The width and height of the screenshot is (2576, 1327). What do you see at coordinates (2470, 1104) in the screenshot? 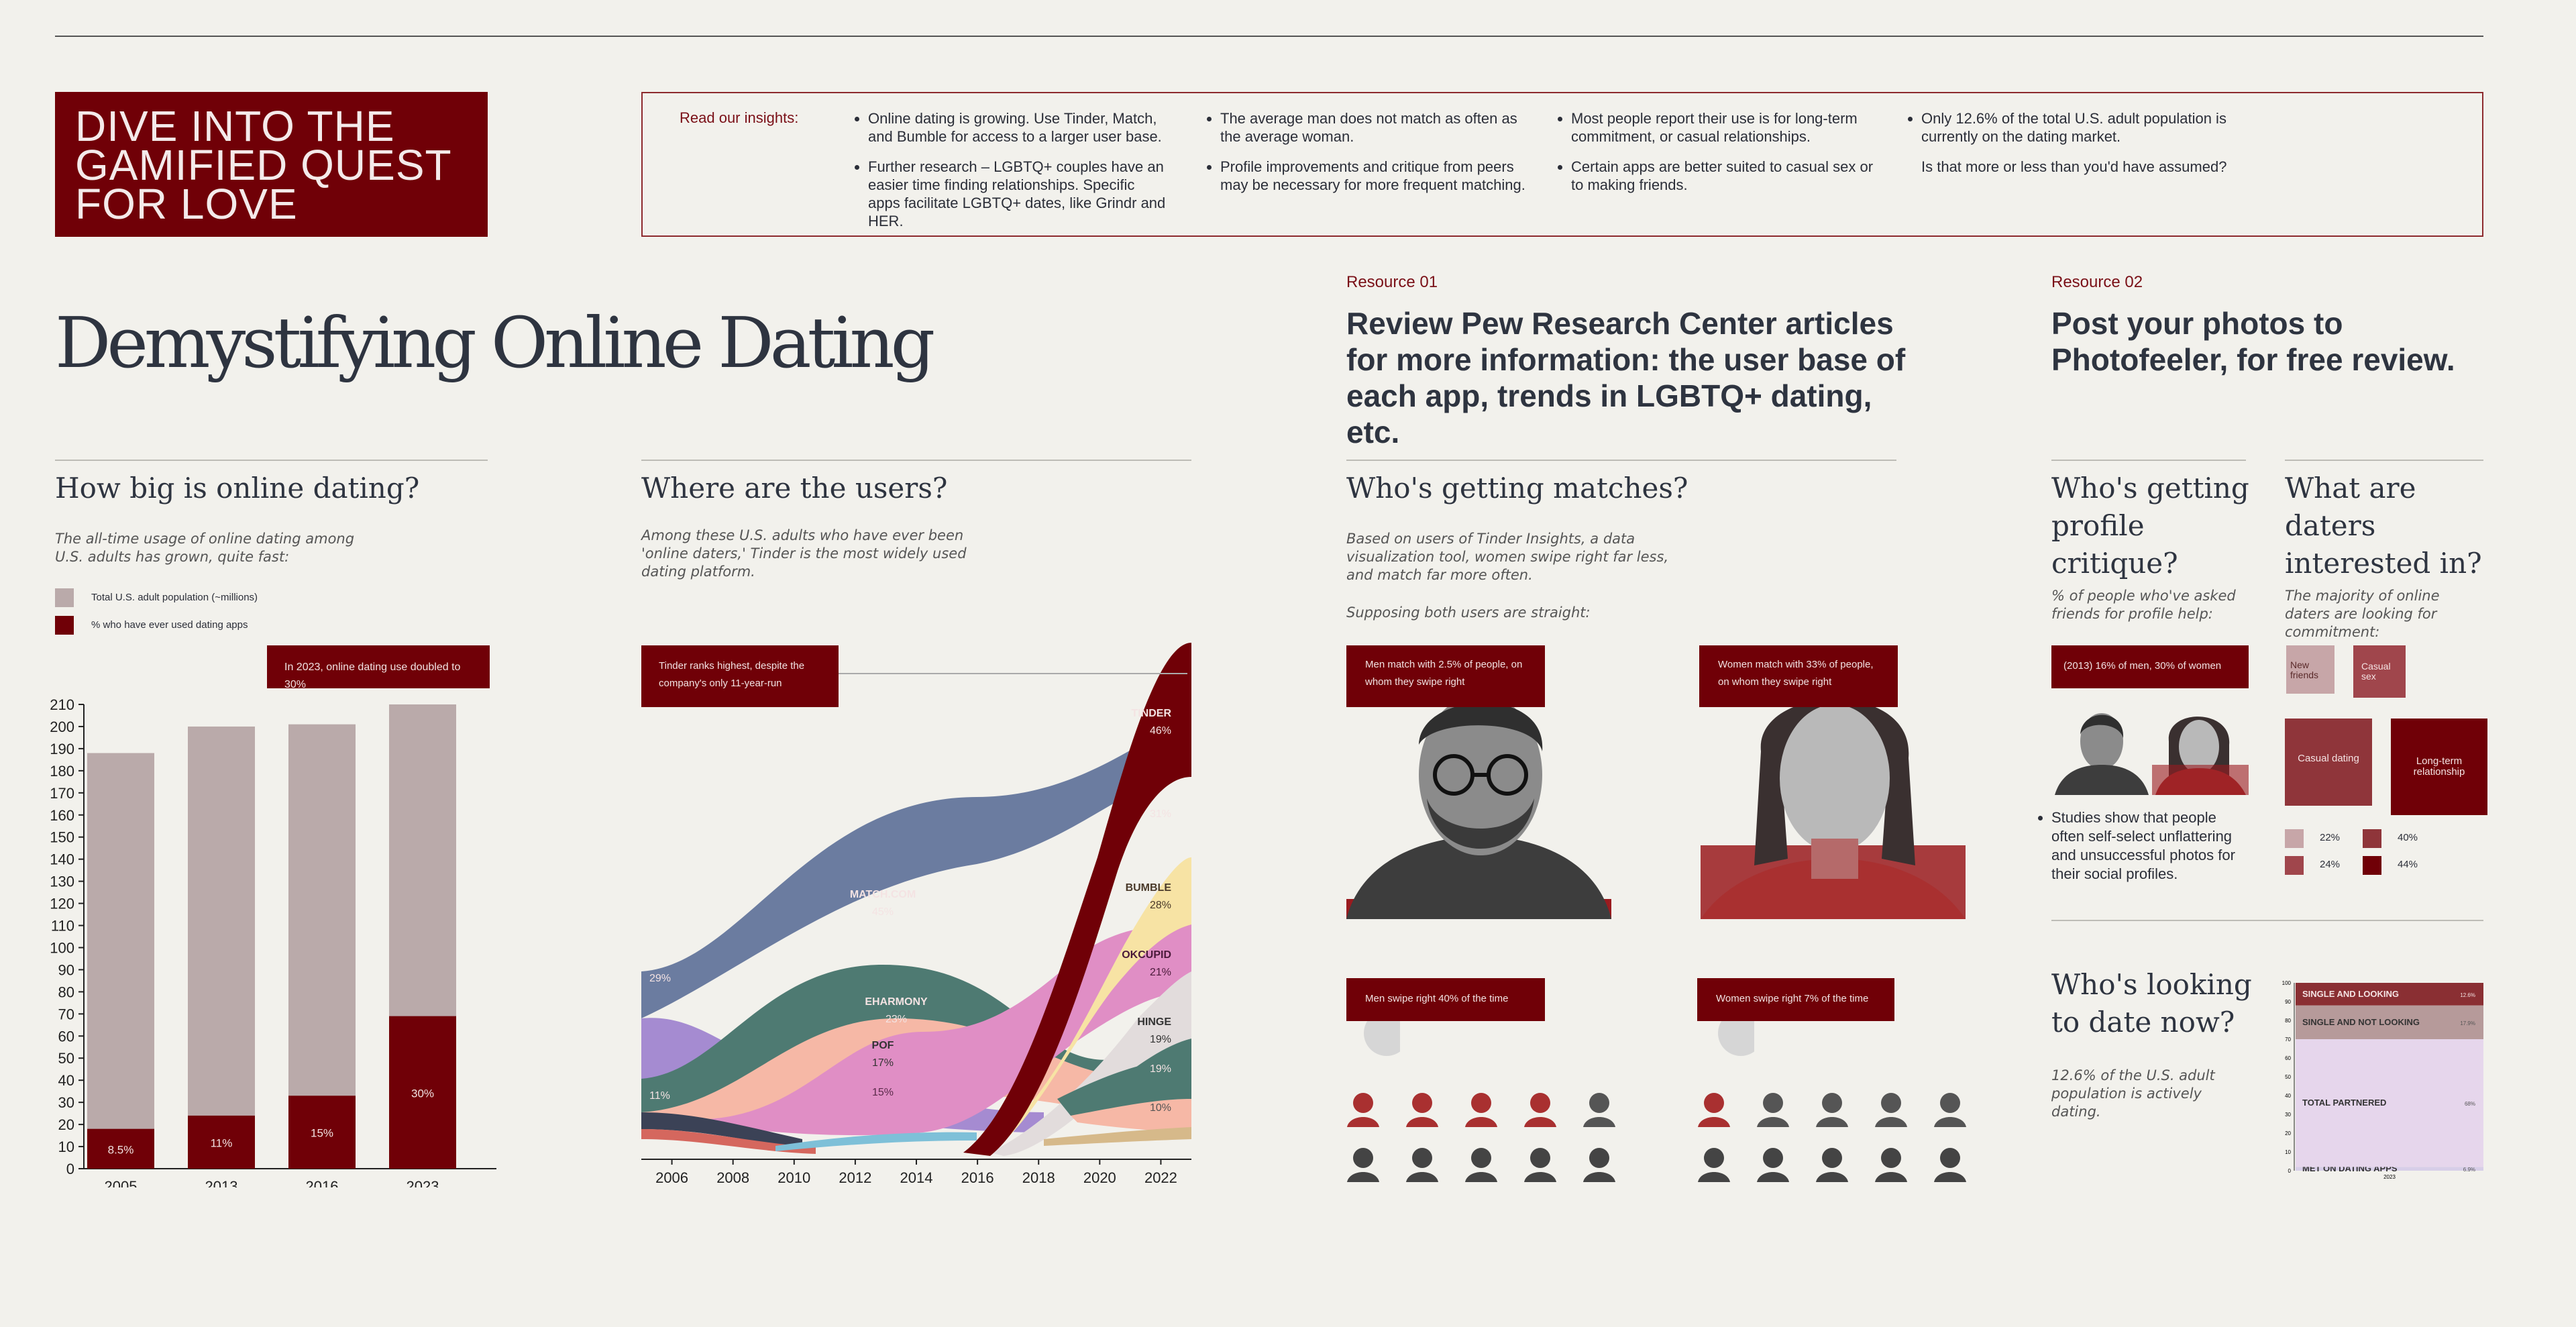
I see `stack-segment-value: 68%` at bounding box center [2470, 1104].